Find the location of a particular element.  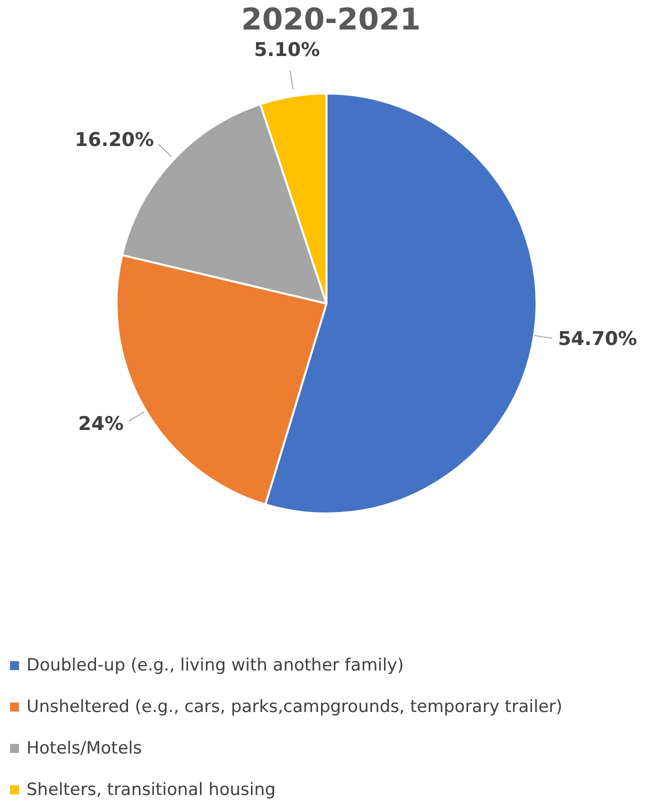

data-label: 16.20% is located at coordinates (114, 140).